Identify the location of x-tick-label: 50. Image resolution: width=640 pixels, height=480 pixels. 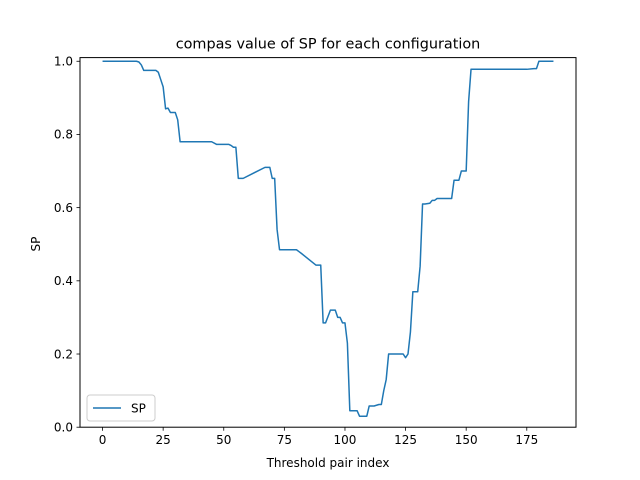
(223, 440).